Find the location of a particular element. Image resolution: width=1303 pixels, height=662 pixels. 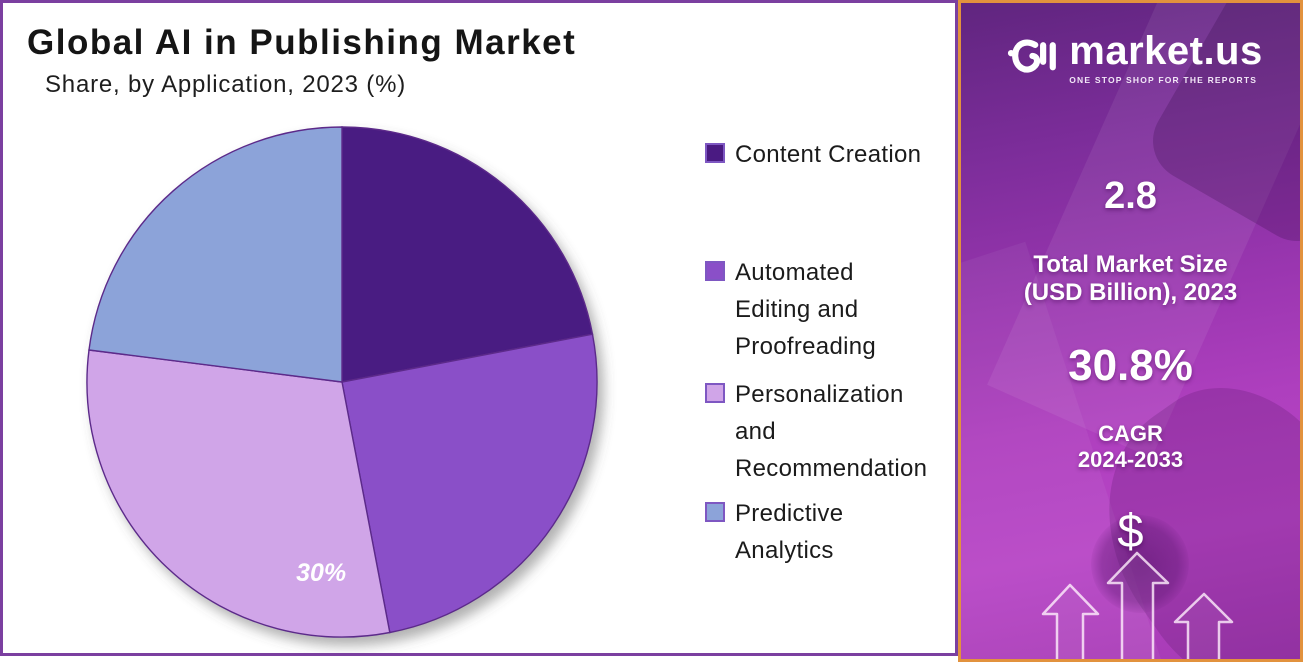

marketus-logo-icon is located at coordinates (1032, 56).